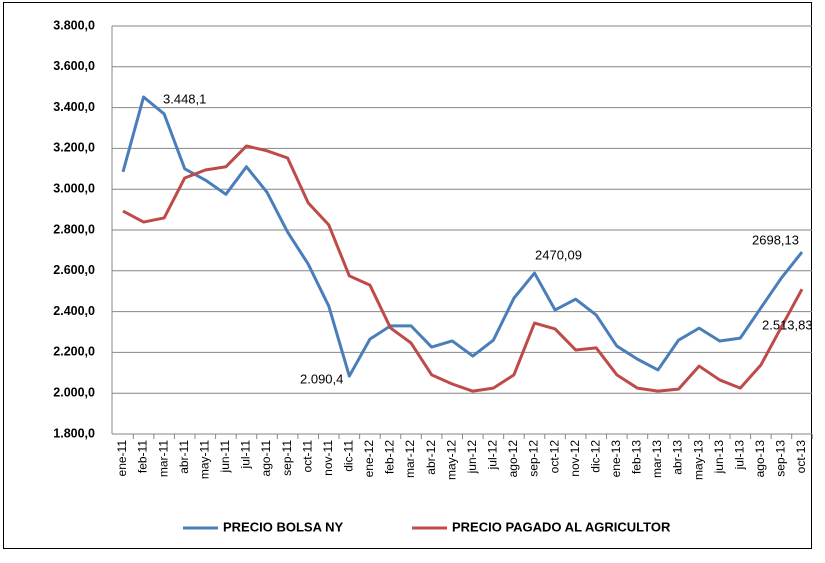 The image size is (825, 563). Describe the element at coordinates (657, 459) in the screenshot. I see `x-tick-label: mar-13` at that location.